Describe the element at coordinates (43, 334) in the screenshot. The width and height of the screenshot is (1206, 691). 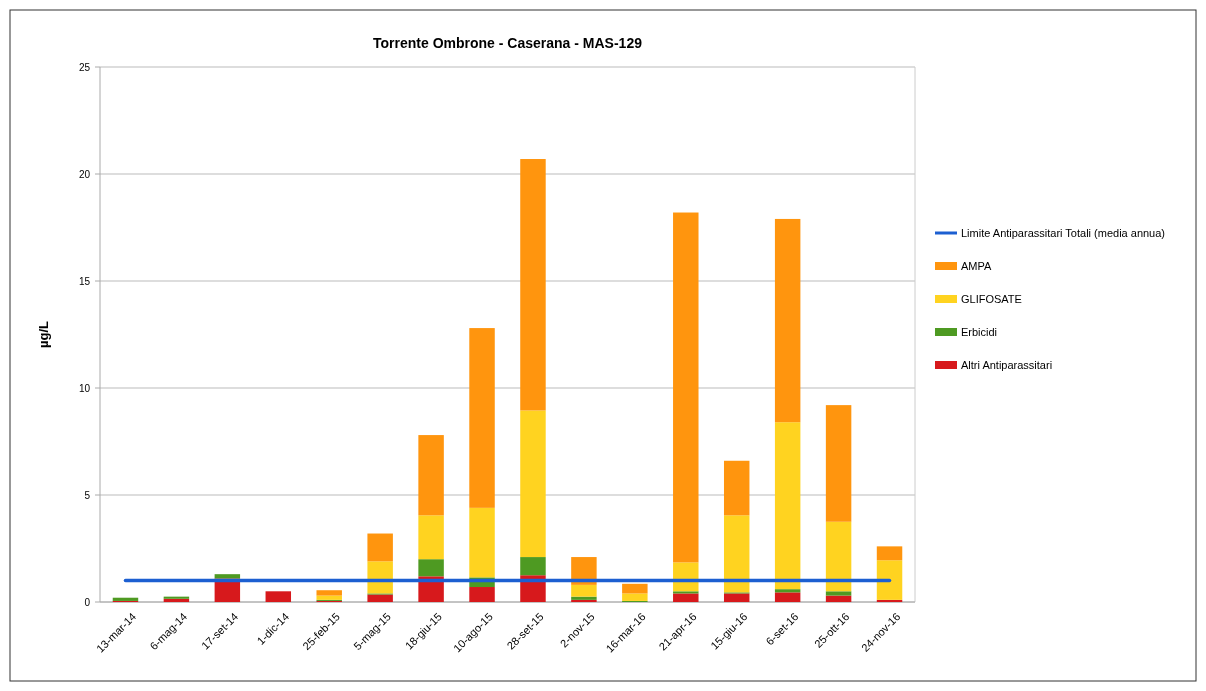
I see `y-axis-title: µg/L` at that location.